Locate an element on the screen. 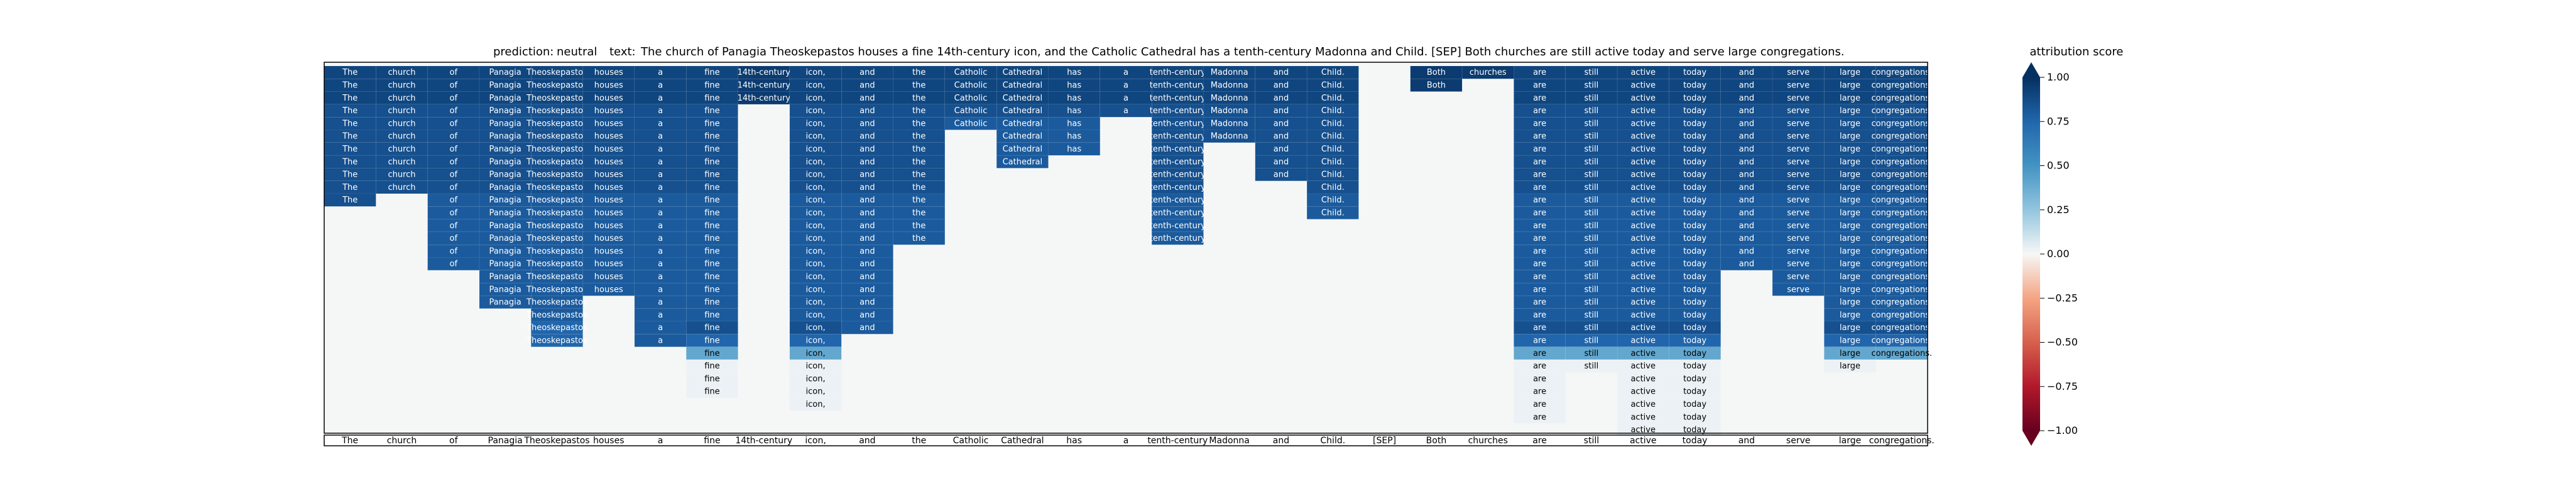  token-tick-label: and is located at coordinates (1281, 441).